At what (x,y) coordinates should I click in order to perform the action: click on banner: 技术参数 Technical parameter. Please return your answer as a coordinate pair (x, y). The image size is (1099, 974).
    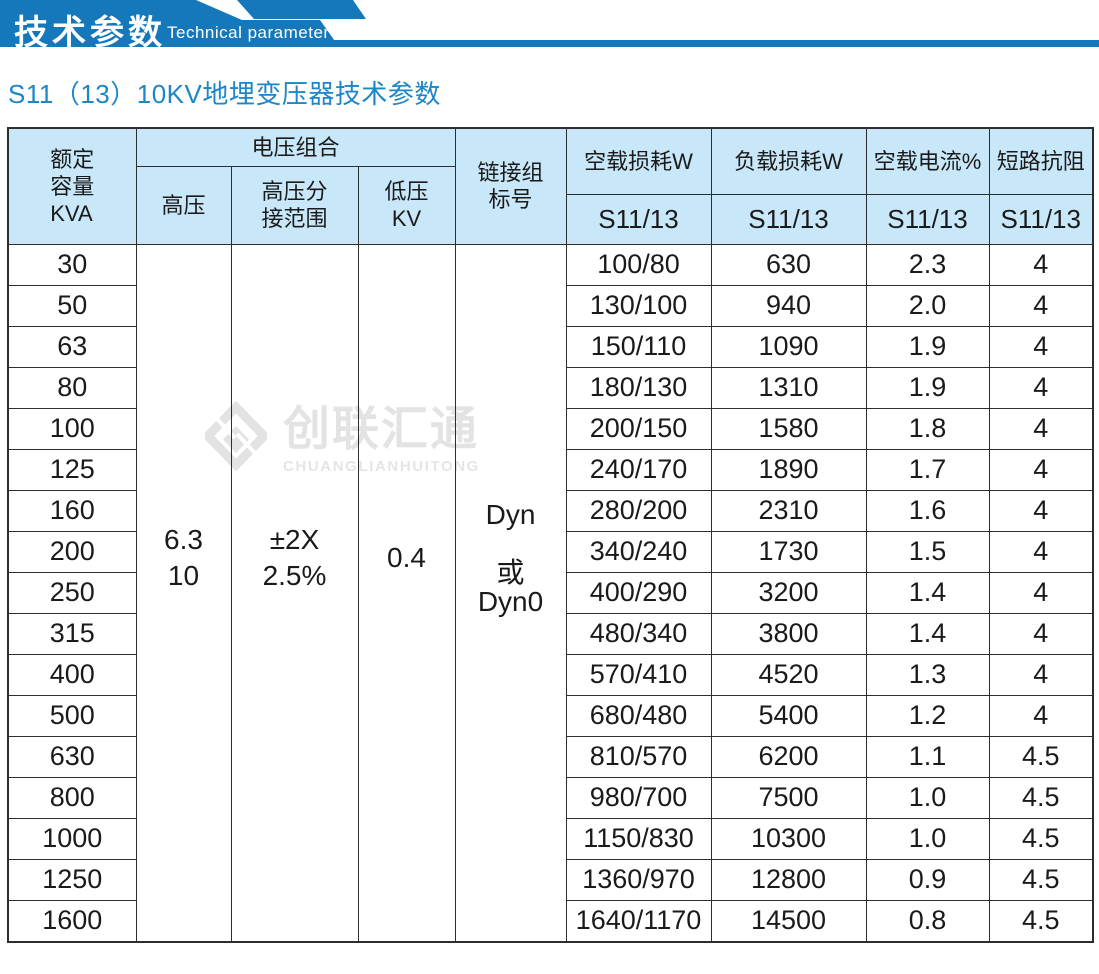
    Looking at the image, I should click on (549, 26).